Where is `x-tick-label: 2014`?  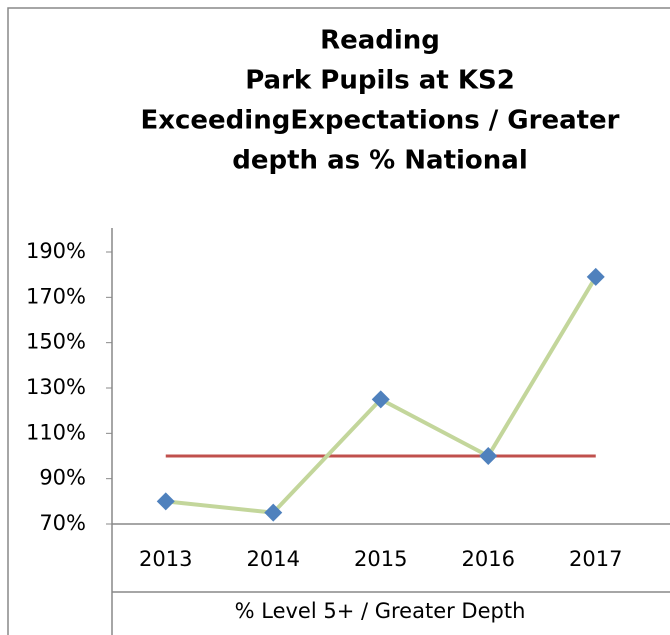
x-tick-label: 2014 is located at coordinates (273, 559).